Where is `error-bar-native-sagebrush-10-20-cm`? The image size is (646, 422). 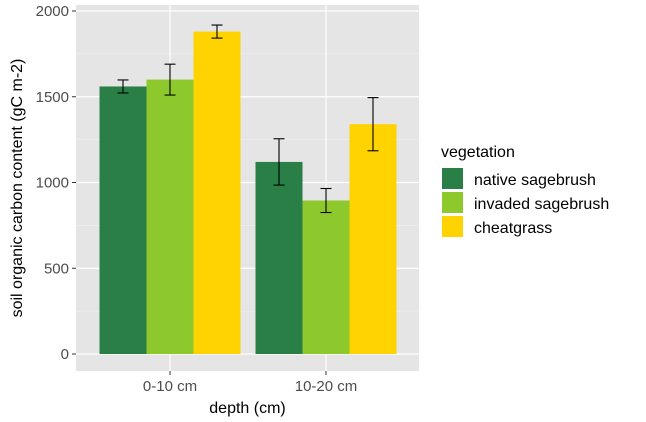
error-bar-native-sagebrush-10-20-cm is located at coordinates (279, 162).